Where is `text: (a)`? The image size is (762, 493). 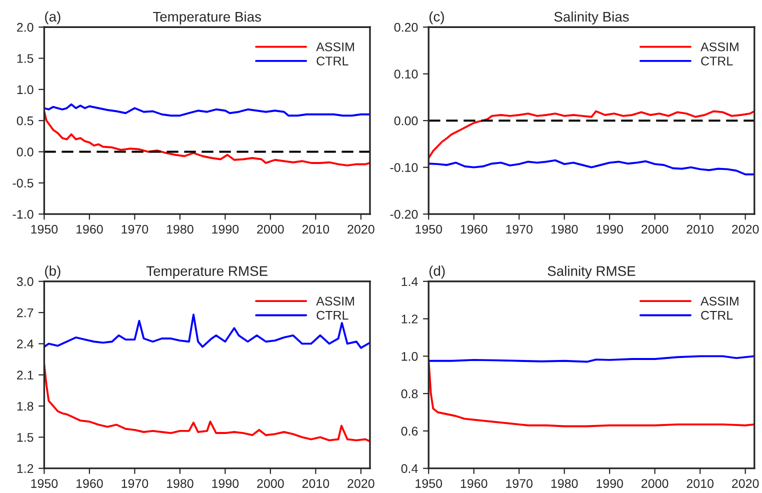
text: (a) is located at coordinates (52, 17).